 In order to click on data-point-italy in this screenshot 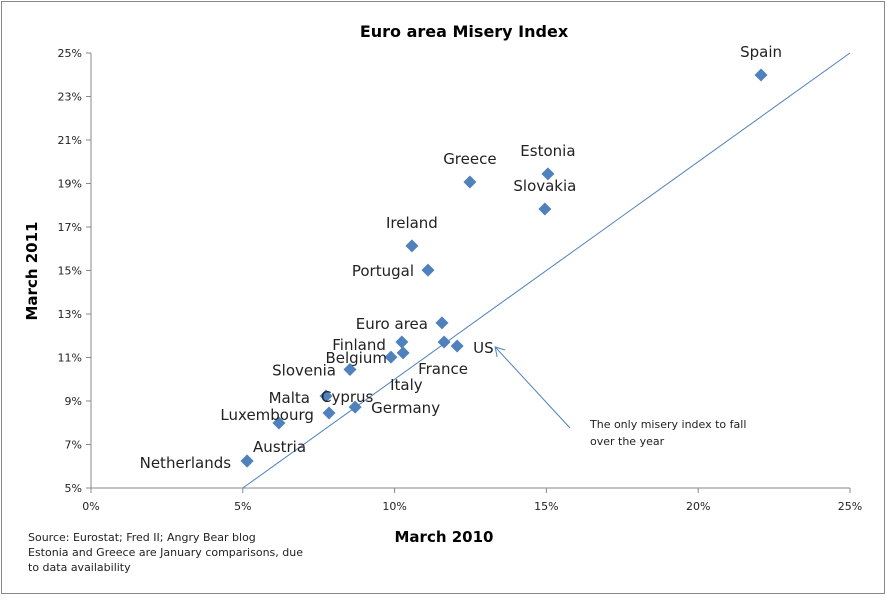, I will do `click(403, 353)`.